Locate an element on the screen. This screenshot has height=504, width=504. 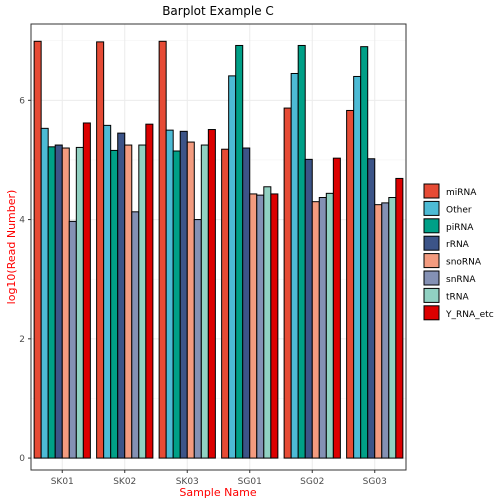
bar-y_rna_etc-sg03 is located at coordinates (399, 318).